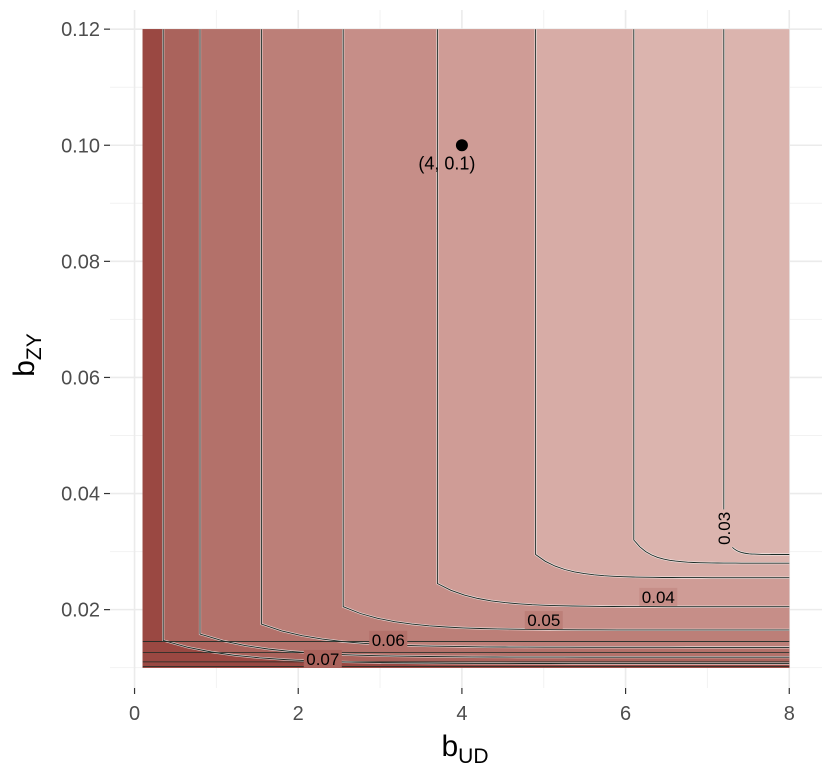 This screenshot has width=830, height=778. What do you see at coordinates (27, 355) in the screenshot?
I see `y-axis-title: bZY` at bounding box center [27, 355].